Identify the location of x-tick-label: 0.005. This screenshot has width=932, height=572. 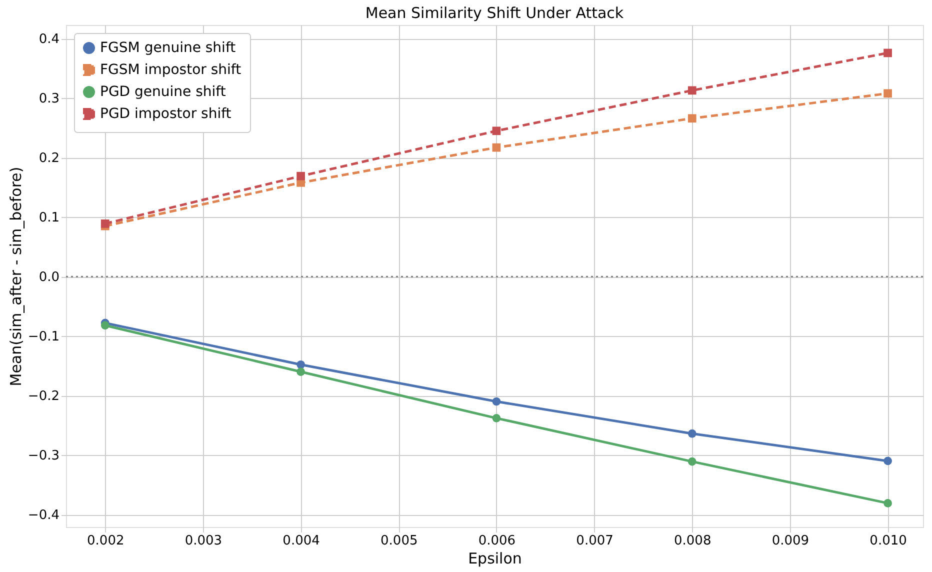
(399, 541).